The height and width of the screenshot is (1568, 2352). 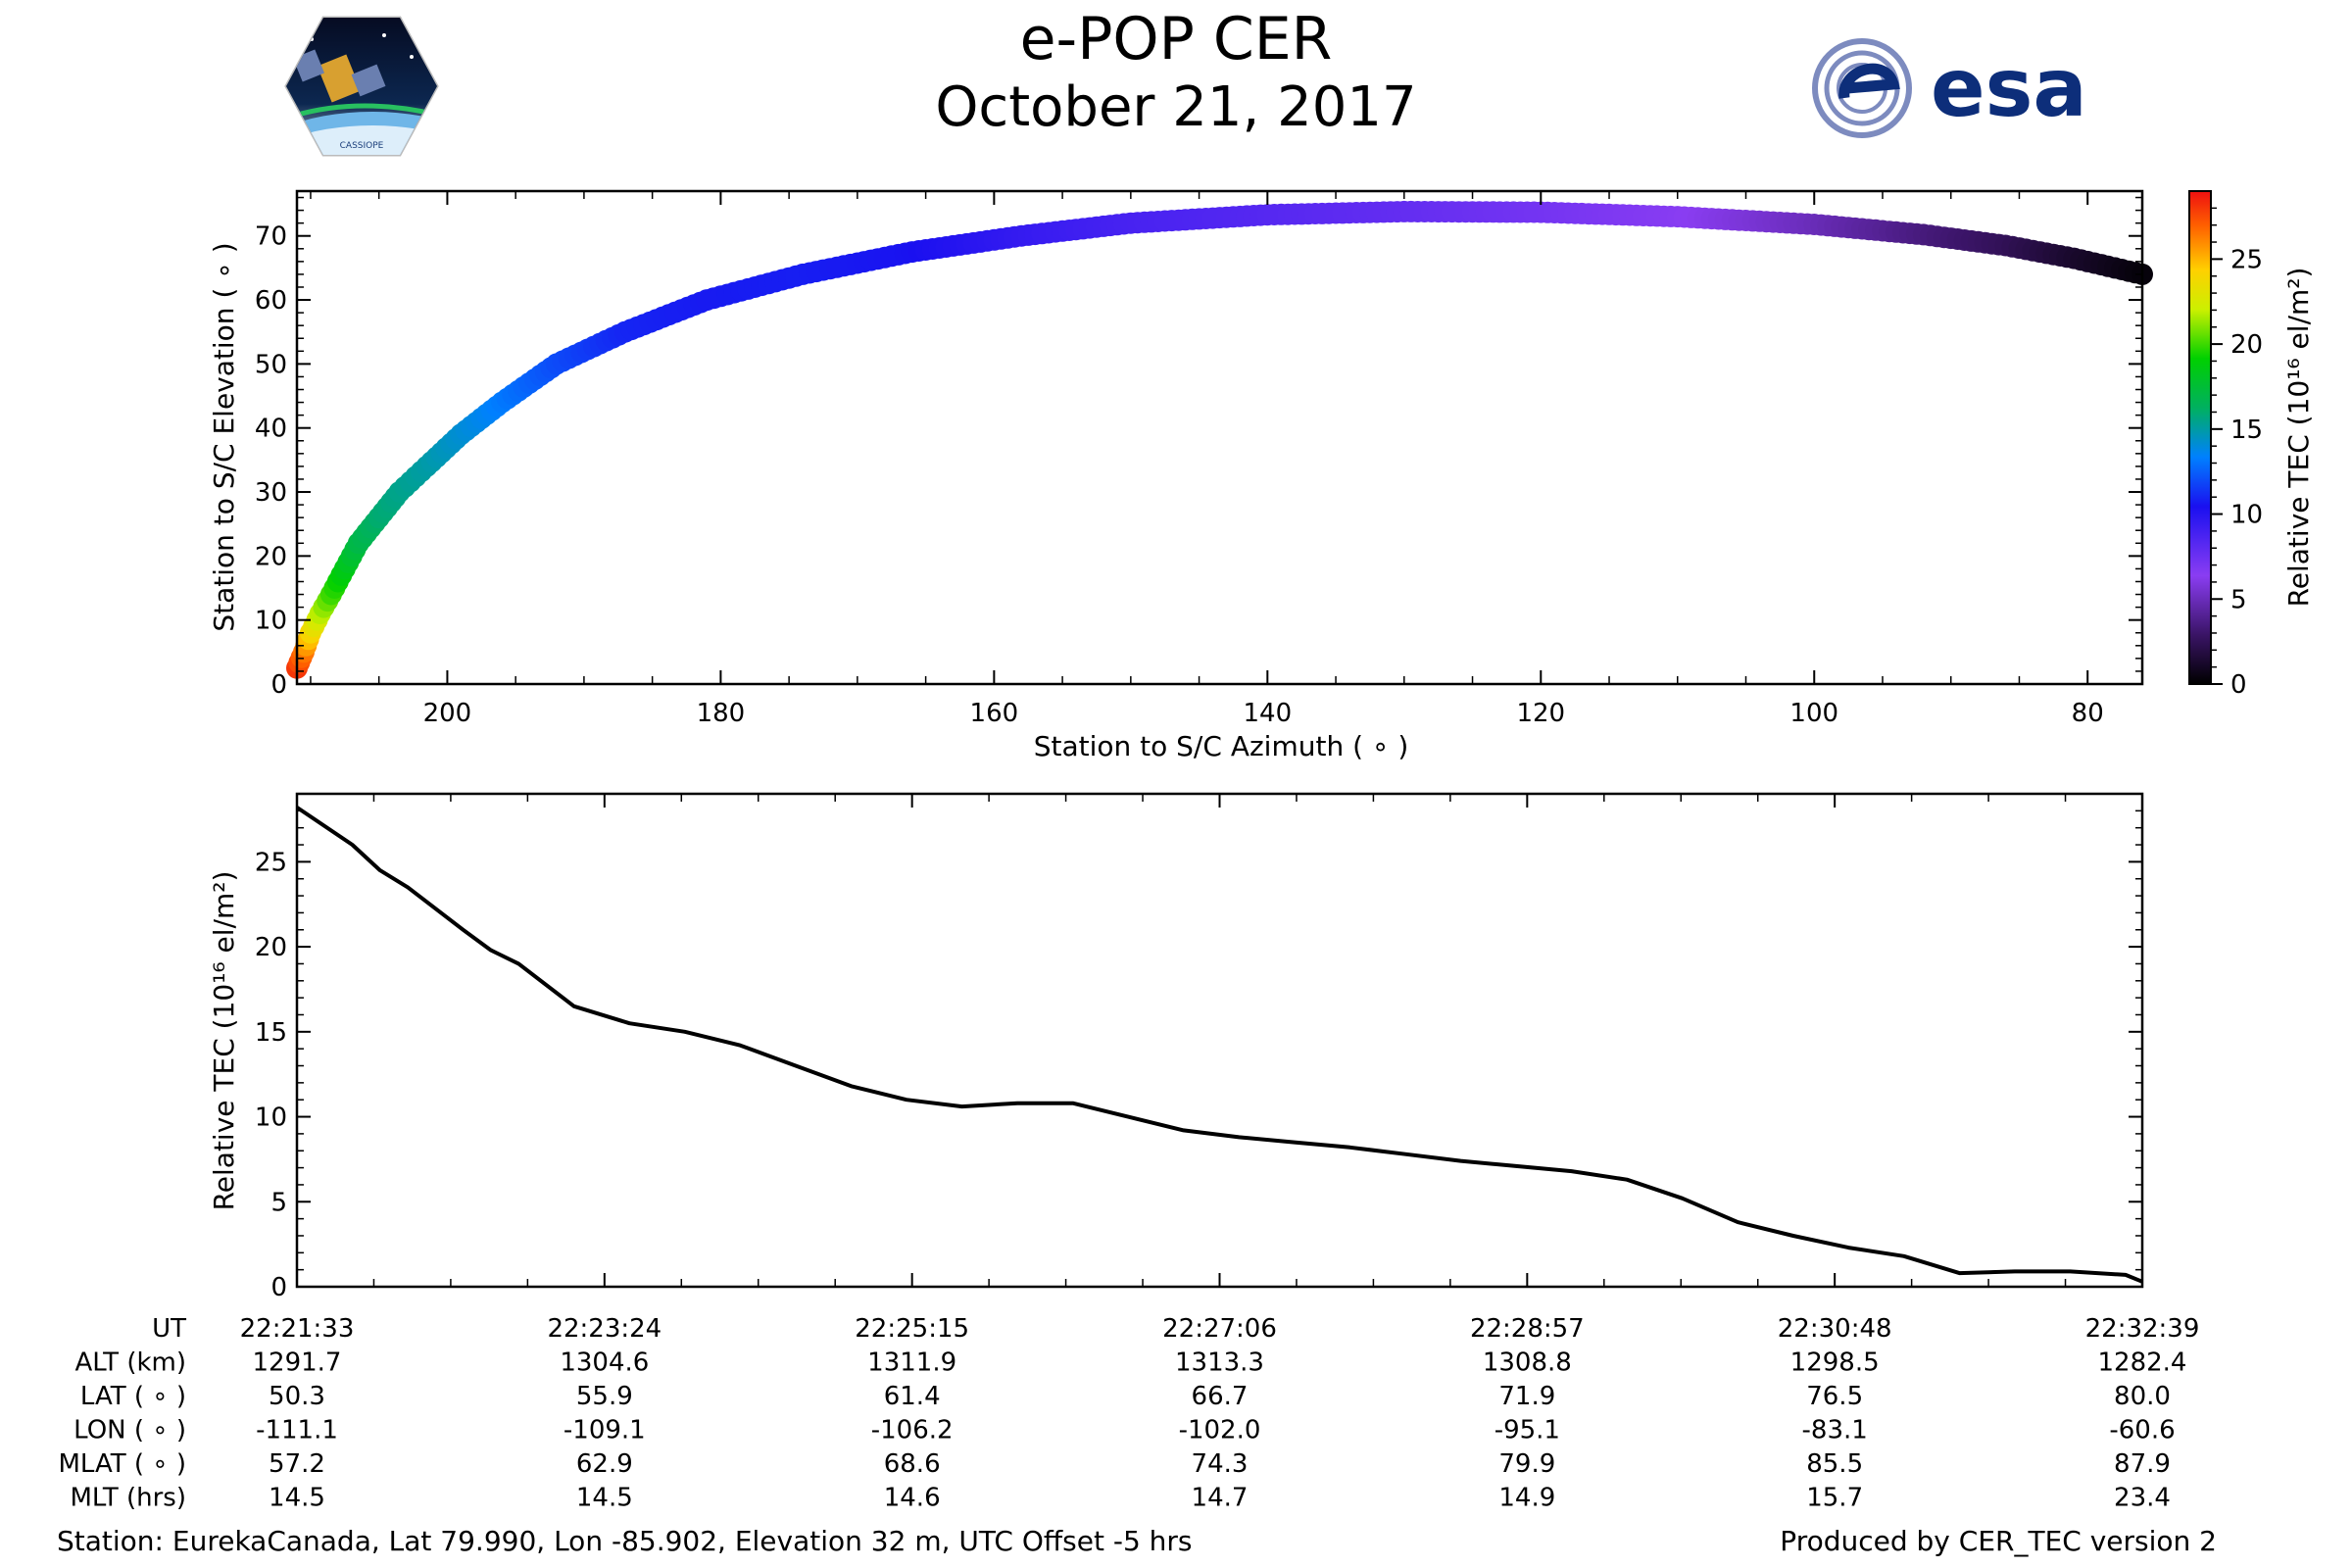 What do you see at coordinates (2142, 1363) in the screenshot?
I see `info-cell: 1282.4` at bounding box center [2142, 1363].